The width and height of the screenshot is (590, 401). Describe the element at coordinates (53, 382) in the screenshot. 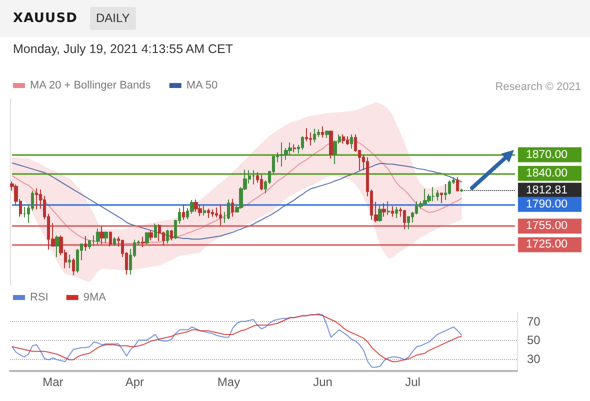

I see `x-tick-label: Mar` at that location.